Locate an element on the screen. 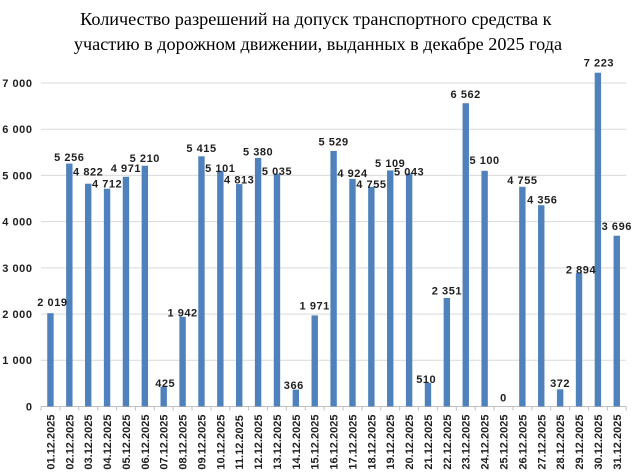 The image size is (634, 474). svg-text: 16.12.2025 is located at coordinates (335, 442).